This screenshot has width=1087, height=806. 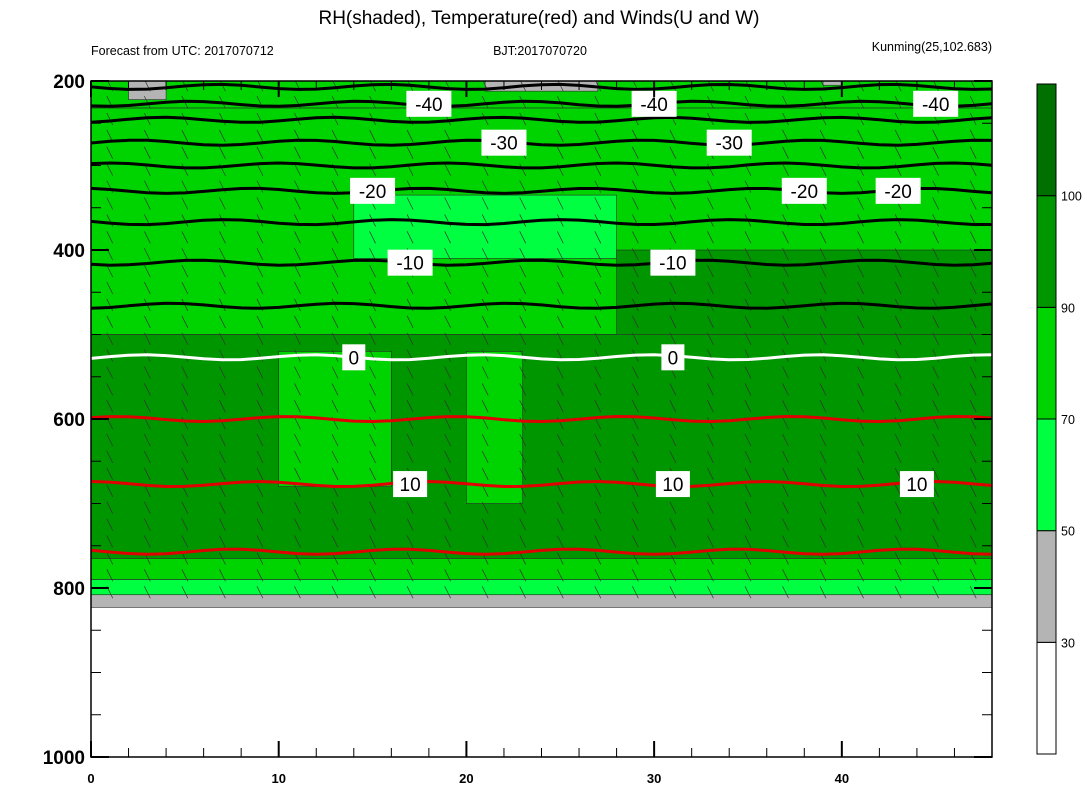 What do you see at coordinates (541, 142) in the screenshot?
I see `contour-line--30` at bounding box center [541, 142].